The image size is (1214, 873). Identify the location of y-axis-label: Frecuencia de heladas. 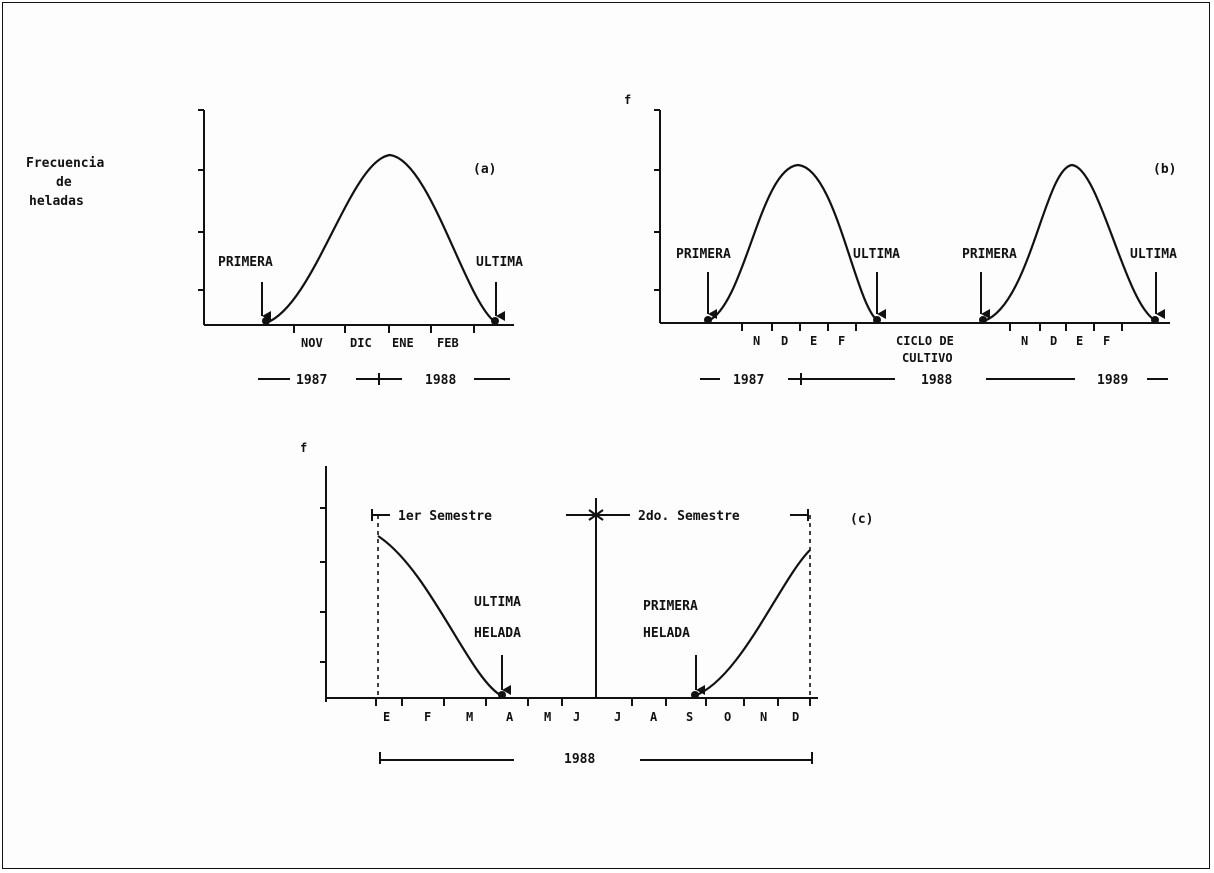
(65, 182).